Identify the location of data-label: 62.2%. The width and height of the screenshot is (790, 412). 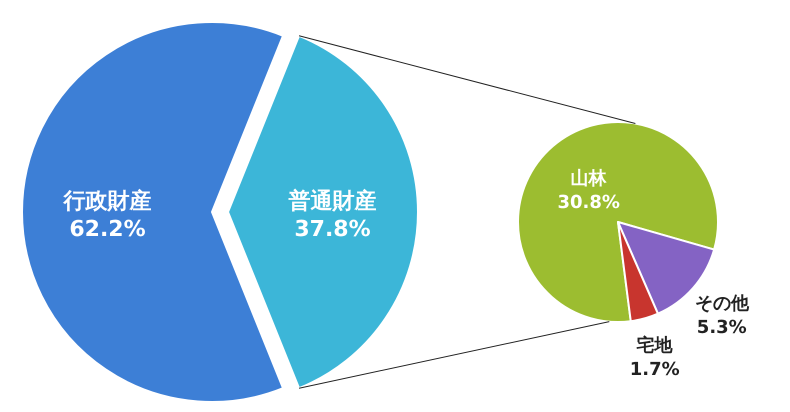
(107, 229).